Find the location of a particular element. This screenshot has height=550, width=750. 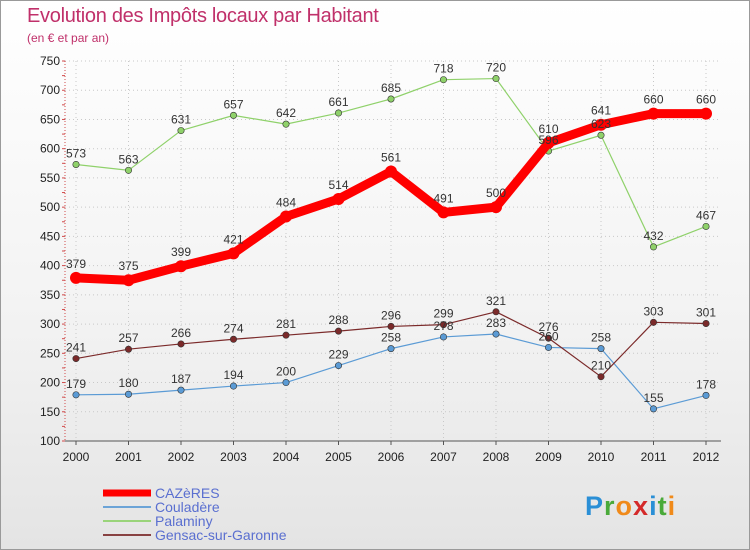

legend-label: Couladère is located at coordinates (187, 507).